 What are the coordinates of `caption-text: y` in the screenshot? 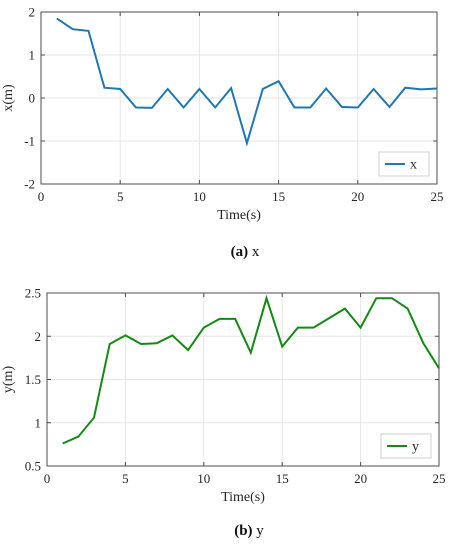 It's located at (259, 531).